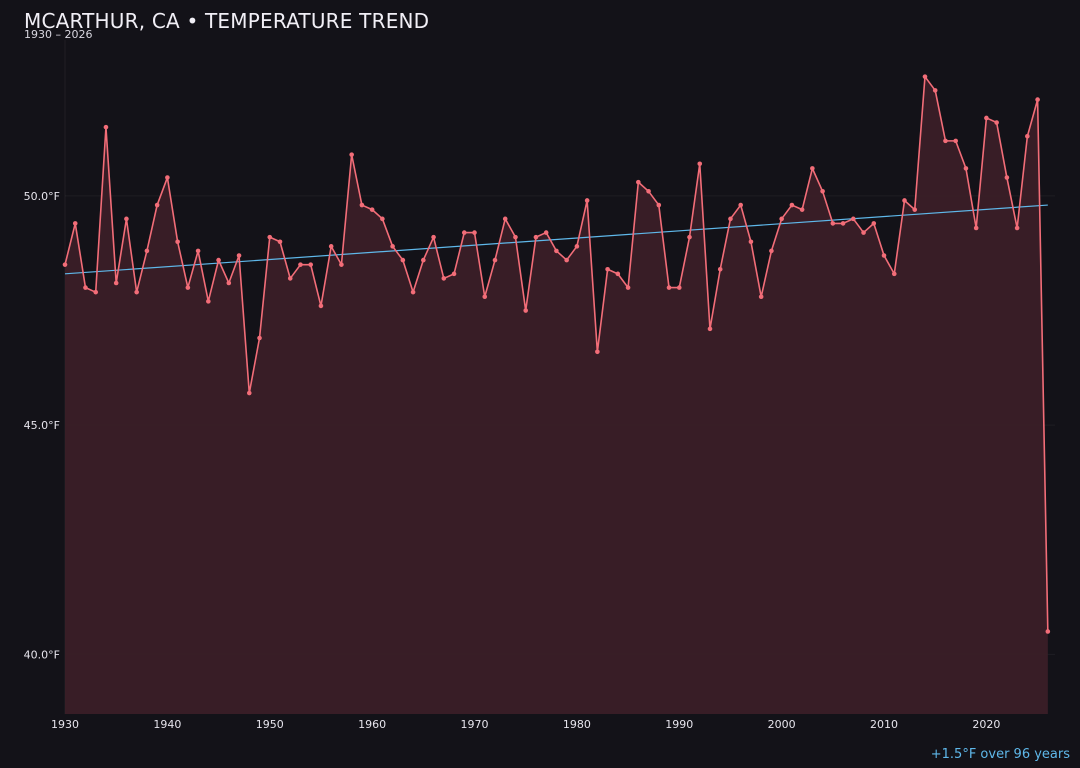 The width and height of the screenshot is (1080, 768). What do you see at coordinates (884, 724) in the screenshot?
I see `x-tick-label: 2010` at bounding box center [884, 724].